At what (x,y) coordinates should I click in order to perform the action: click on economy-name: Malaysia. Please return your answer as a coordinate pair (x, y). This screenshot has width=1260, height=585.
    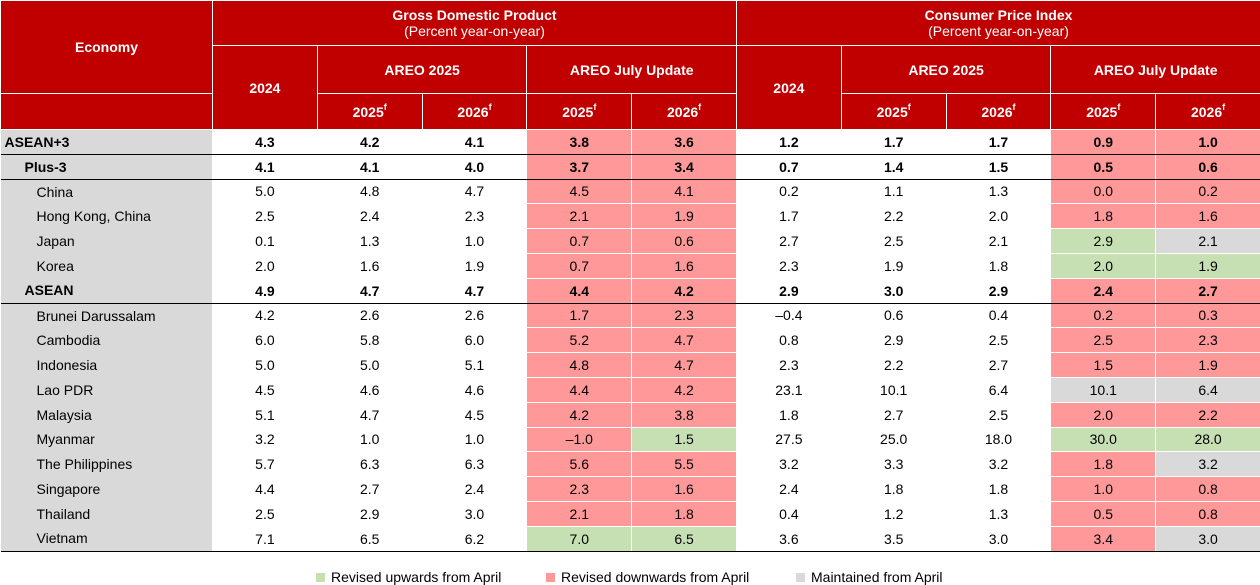
    Looking at the image, I should click on (106, 415).